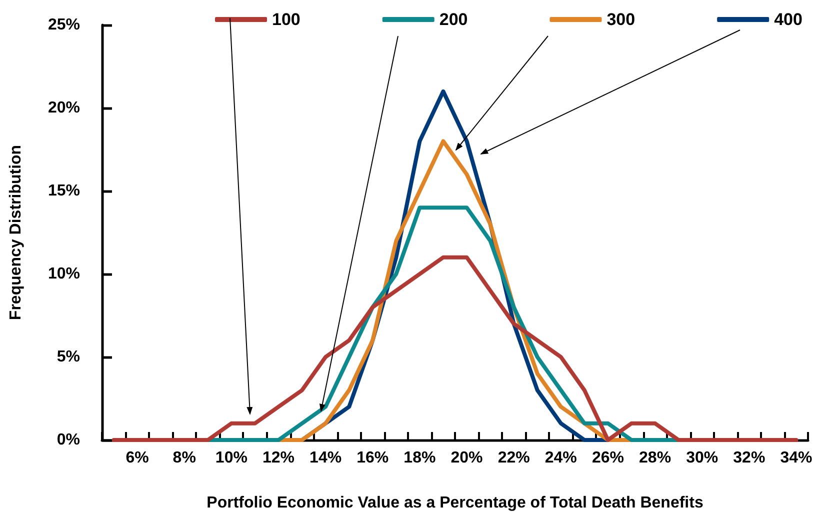 This screenshot has height=519, width=820. Describe the element at coordinates (788, 19) in the screenshot. I see `legend-label: 400` at that location.